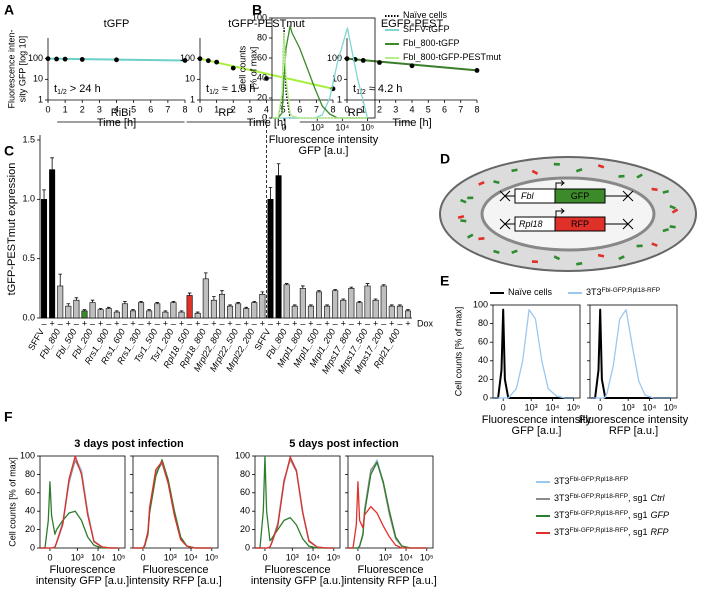  What do you see at coordinates (299, 109) in the screenshot?
I see `x-tick-label: 6` at bounding box center [299, 109].